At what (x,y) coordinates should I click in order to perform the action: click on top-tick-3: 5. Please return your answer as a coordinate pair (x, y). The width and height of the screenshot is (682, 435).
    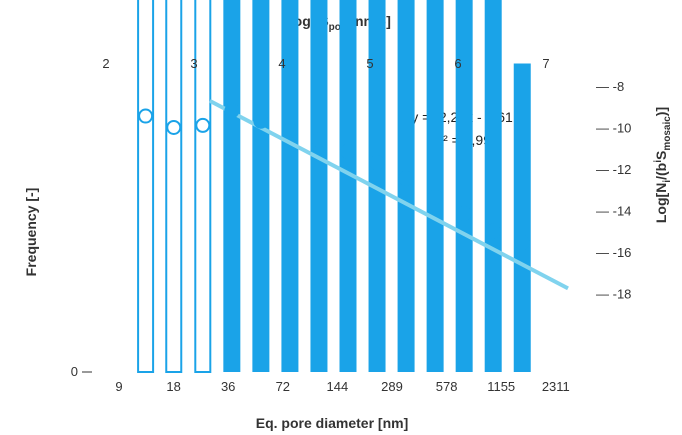
    Looking at the image, I should click on (369, 63).